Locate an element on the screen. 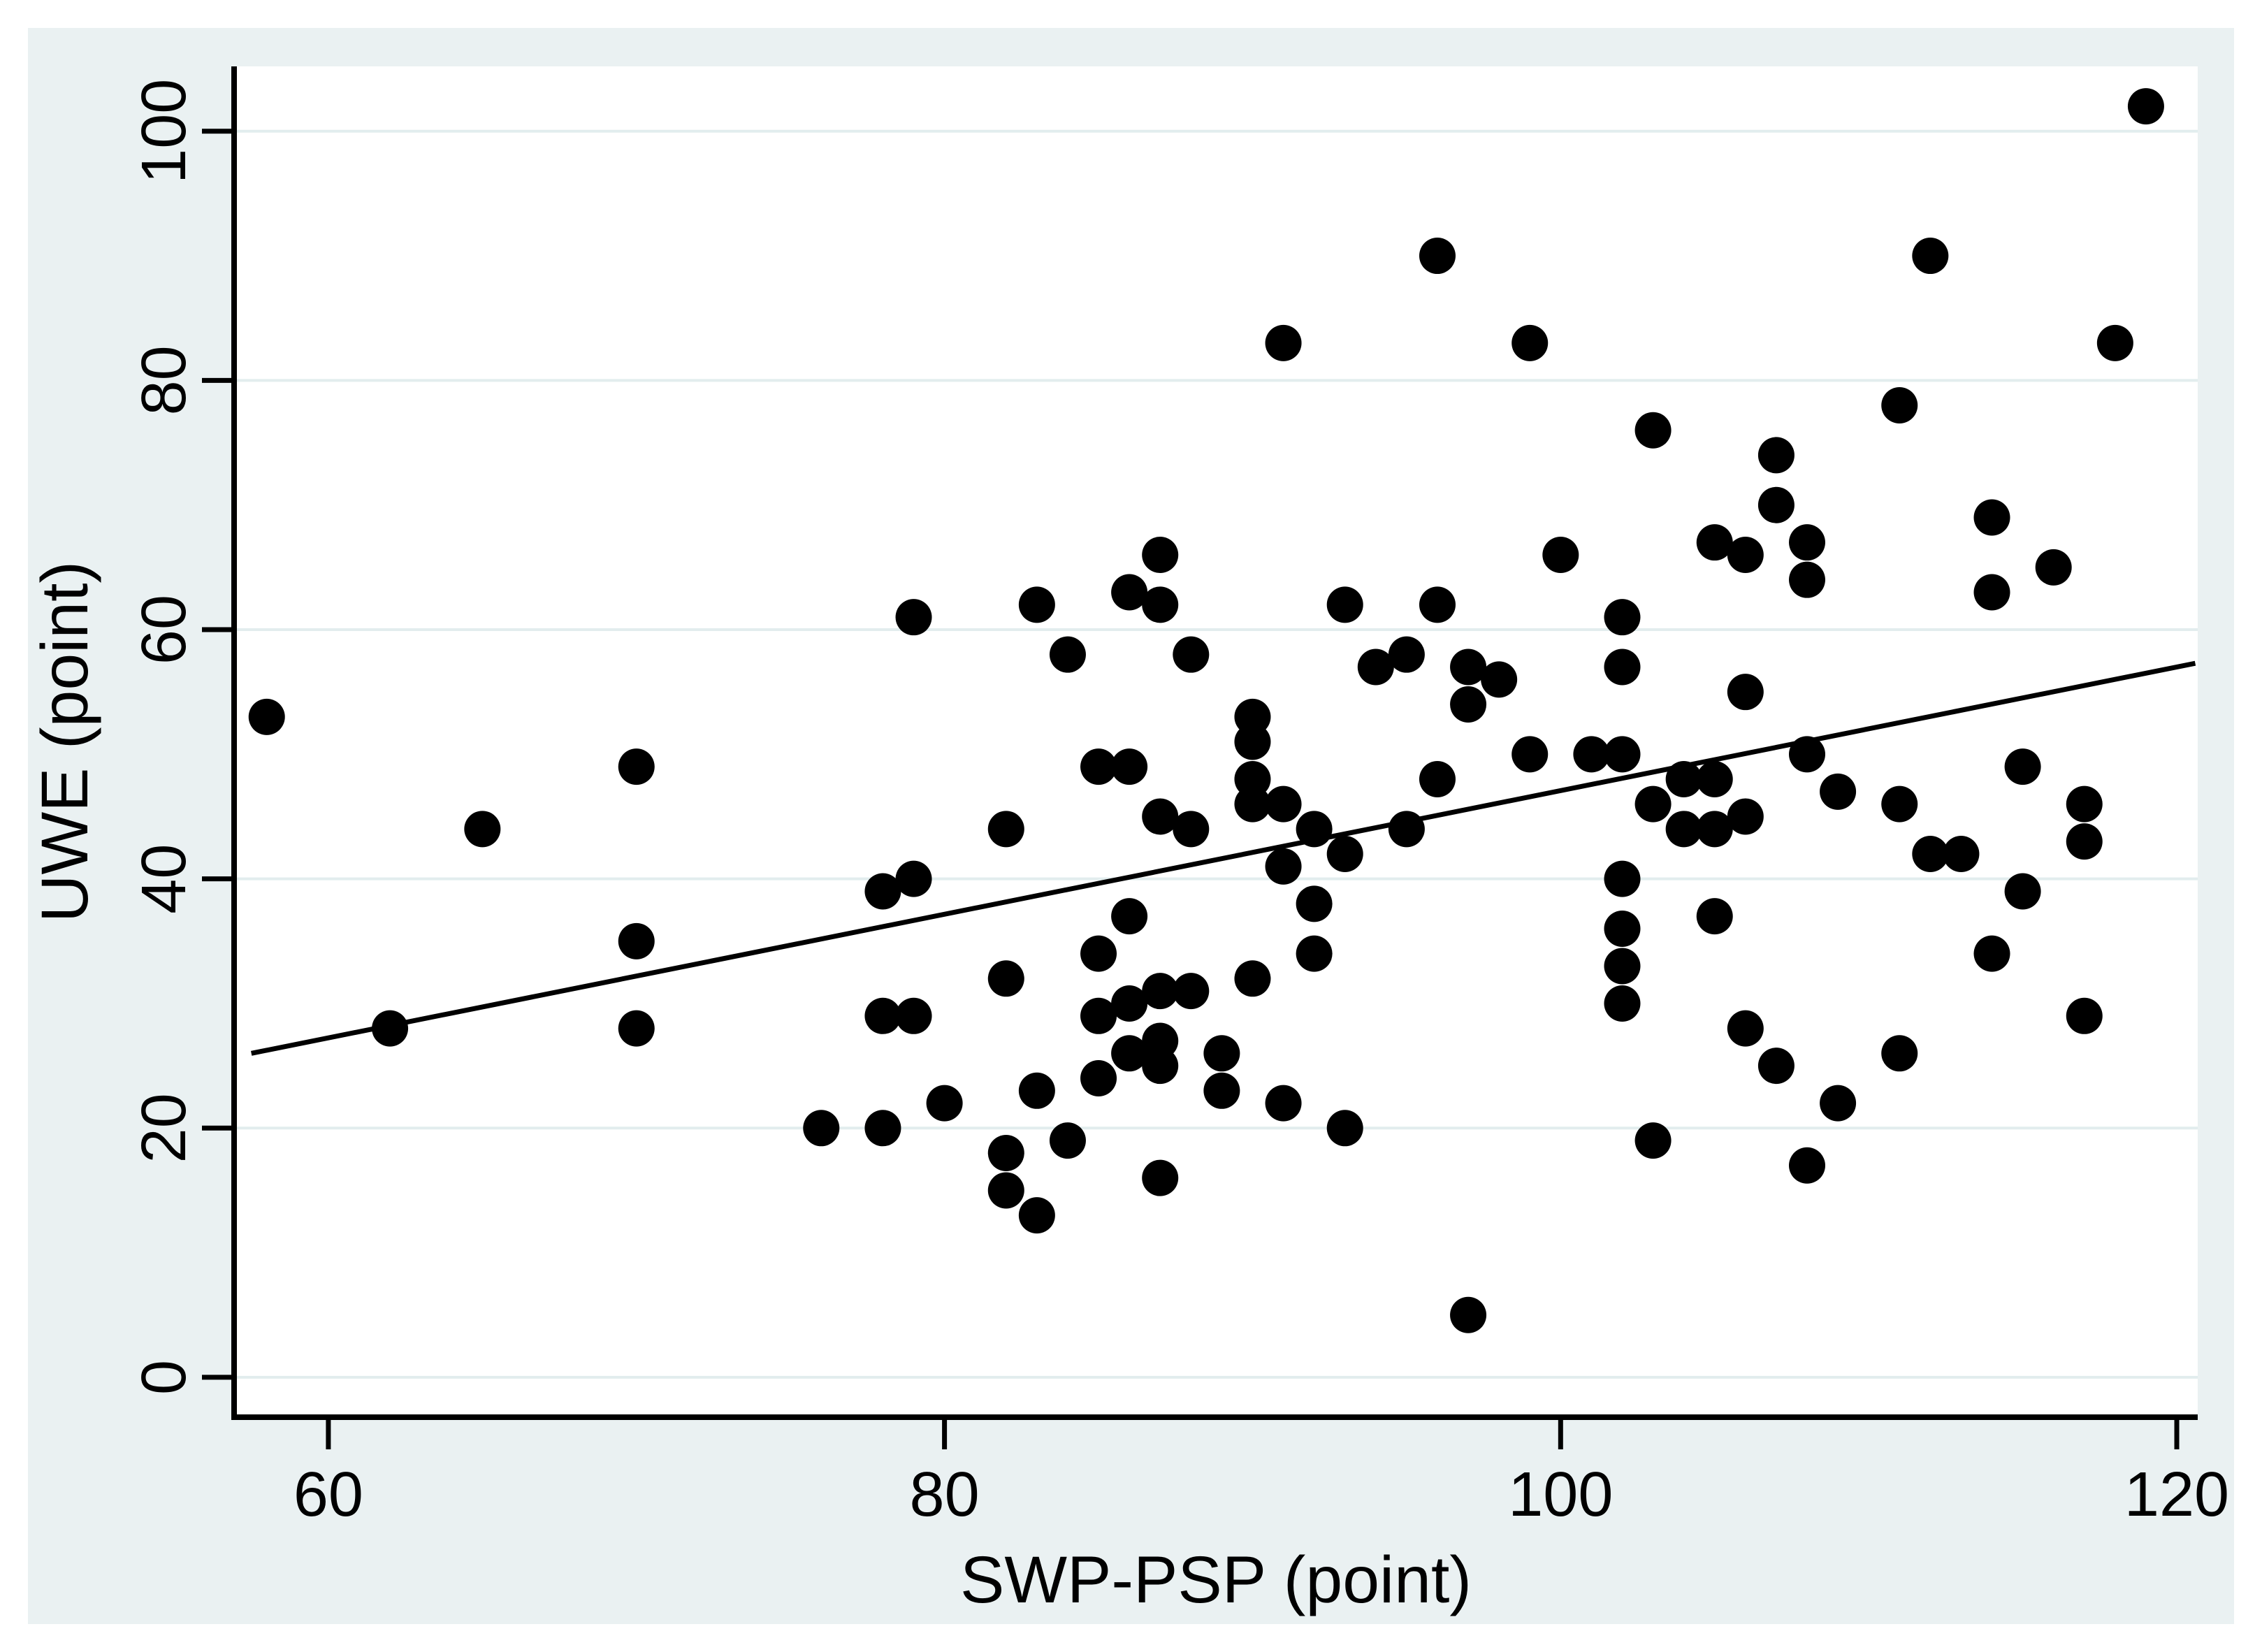 Image resolution: width=2262 pixels, height=1652 pixels. x-tick-label: 80 is located at coordinates (945, 1495).